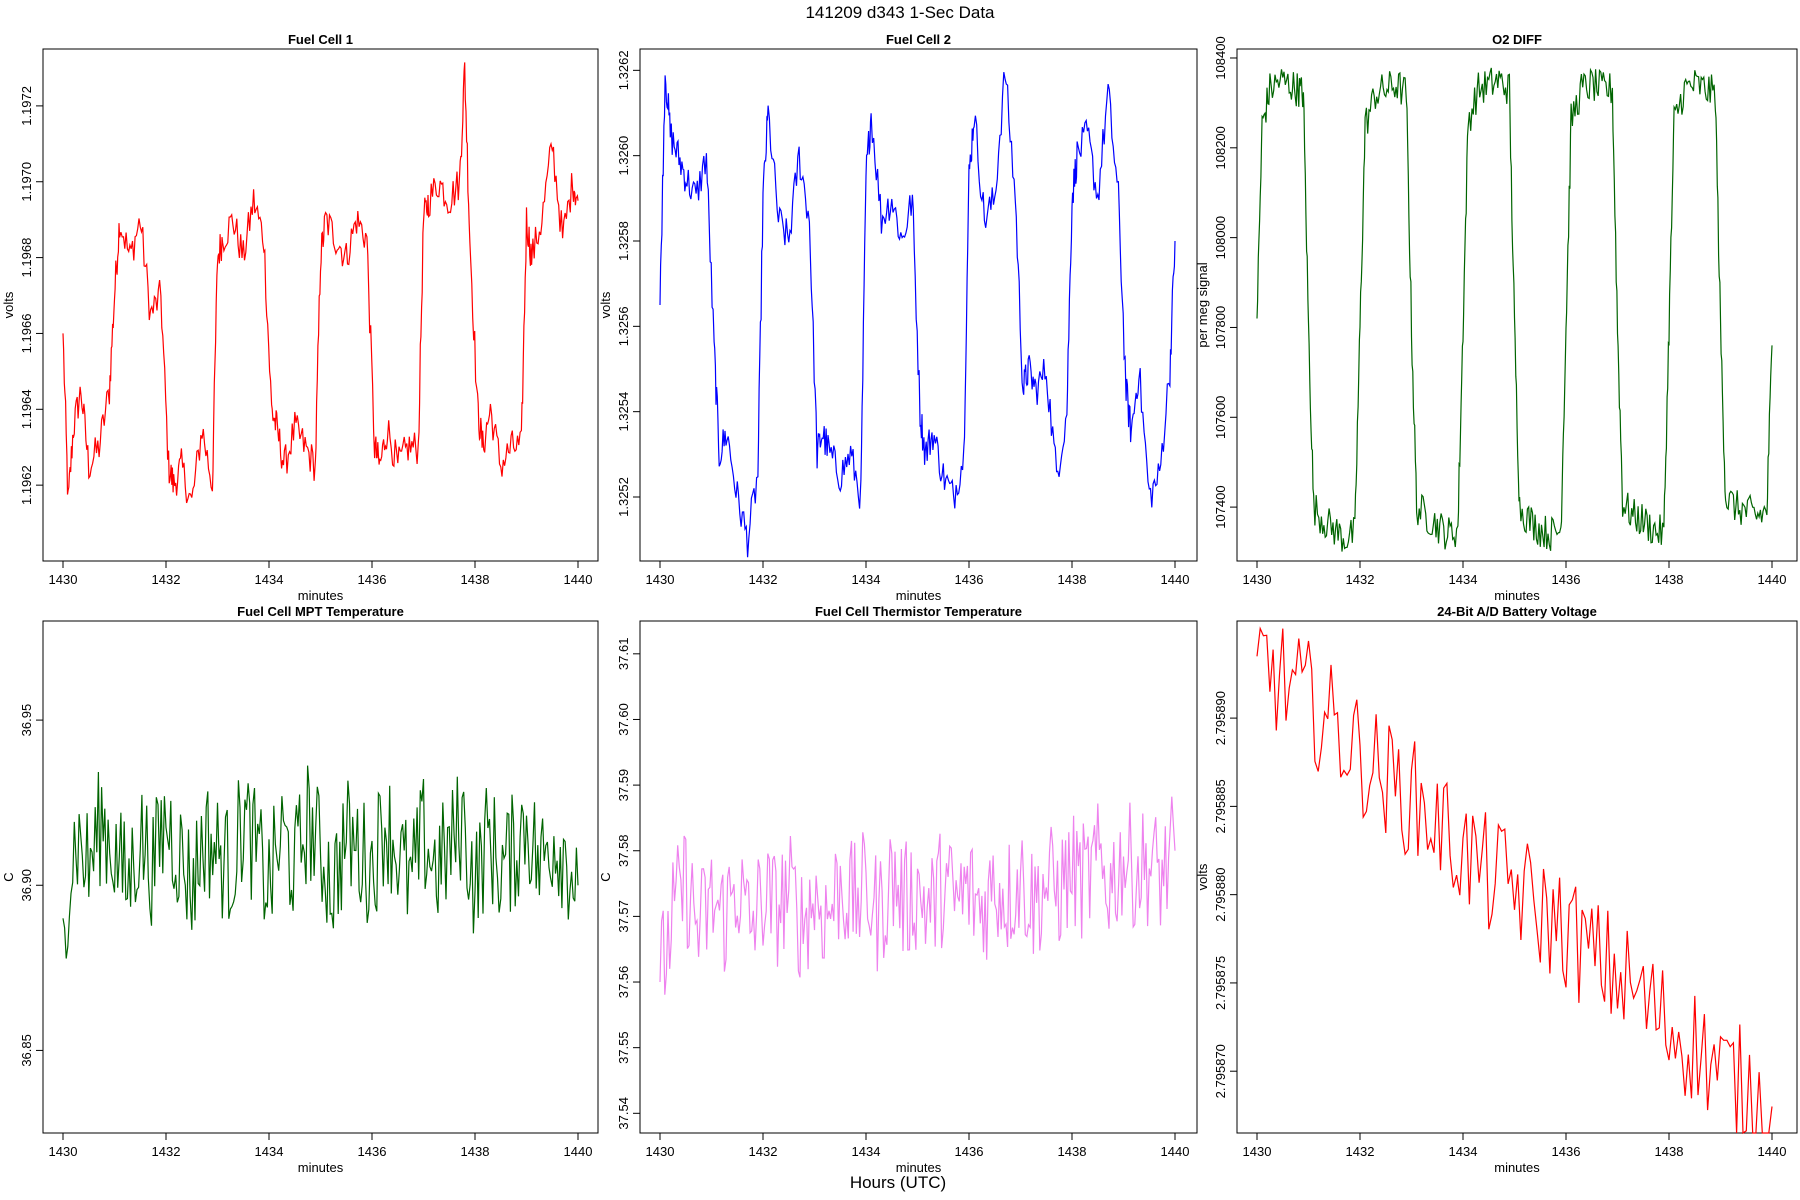 This screenshot has height=1200, width=1800. What do you see at coordinates (623, 719) in the screenshot?
I see `y-tick-label: 37.60` at bounding box center [623, 719].